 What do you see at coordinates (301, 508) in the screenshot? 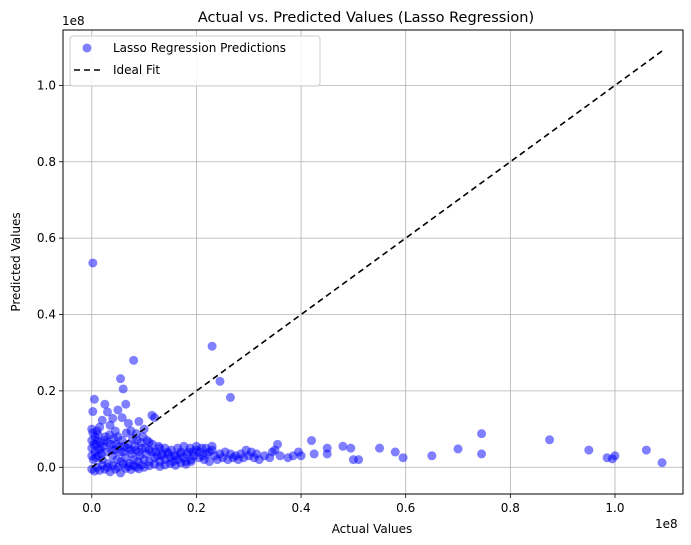
I see `x-tick-label: 0.4` at bounding box center [301, 508].